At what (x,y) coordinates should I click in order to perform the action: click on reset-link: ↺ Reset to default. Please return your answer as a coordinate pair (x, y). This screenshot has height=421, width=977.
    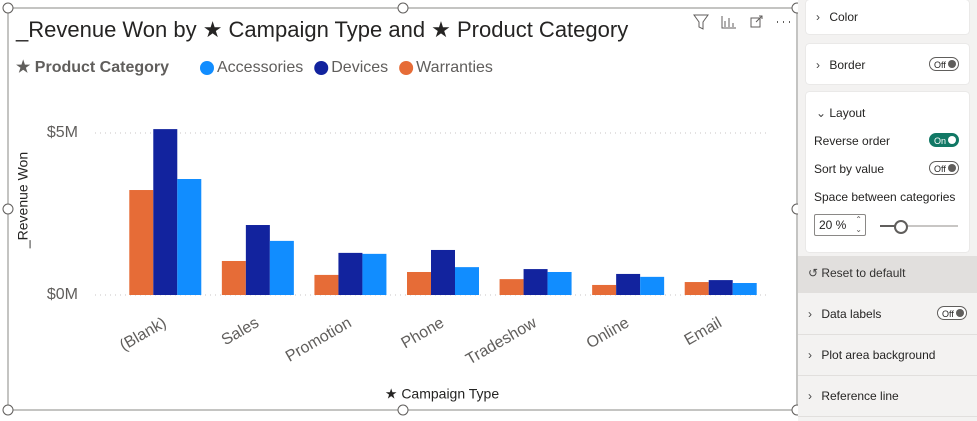
    Looking at the image, I should click on (857, 273).